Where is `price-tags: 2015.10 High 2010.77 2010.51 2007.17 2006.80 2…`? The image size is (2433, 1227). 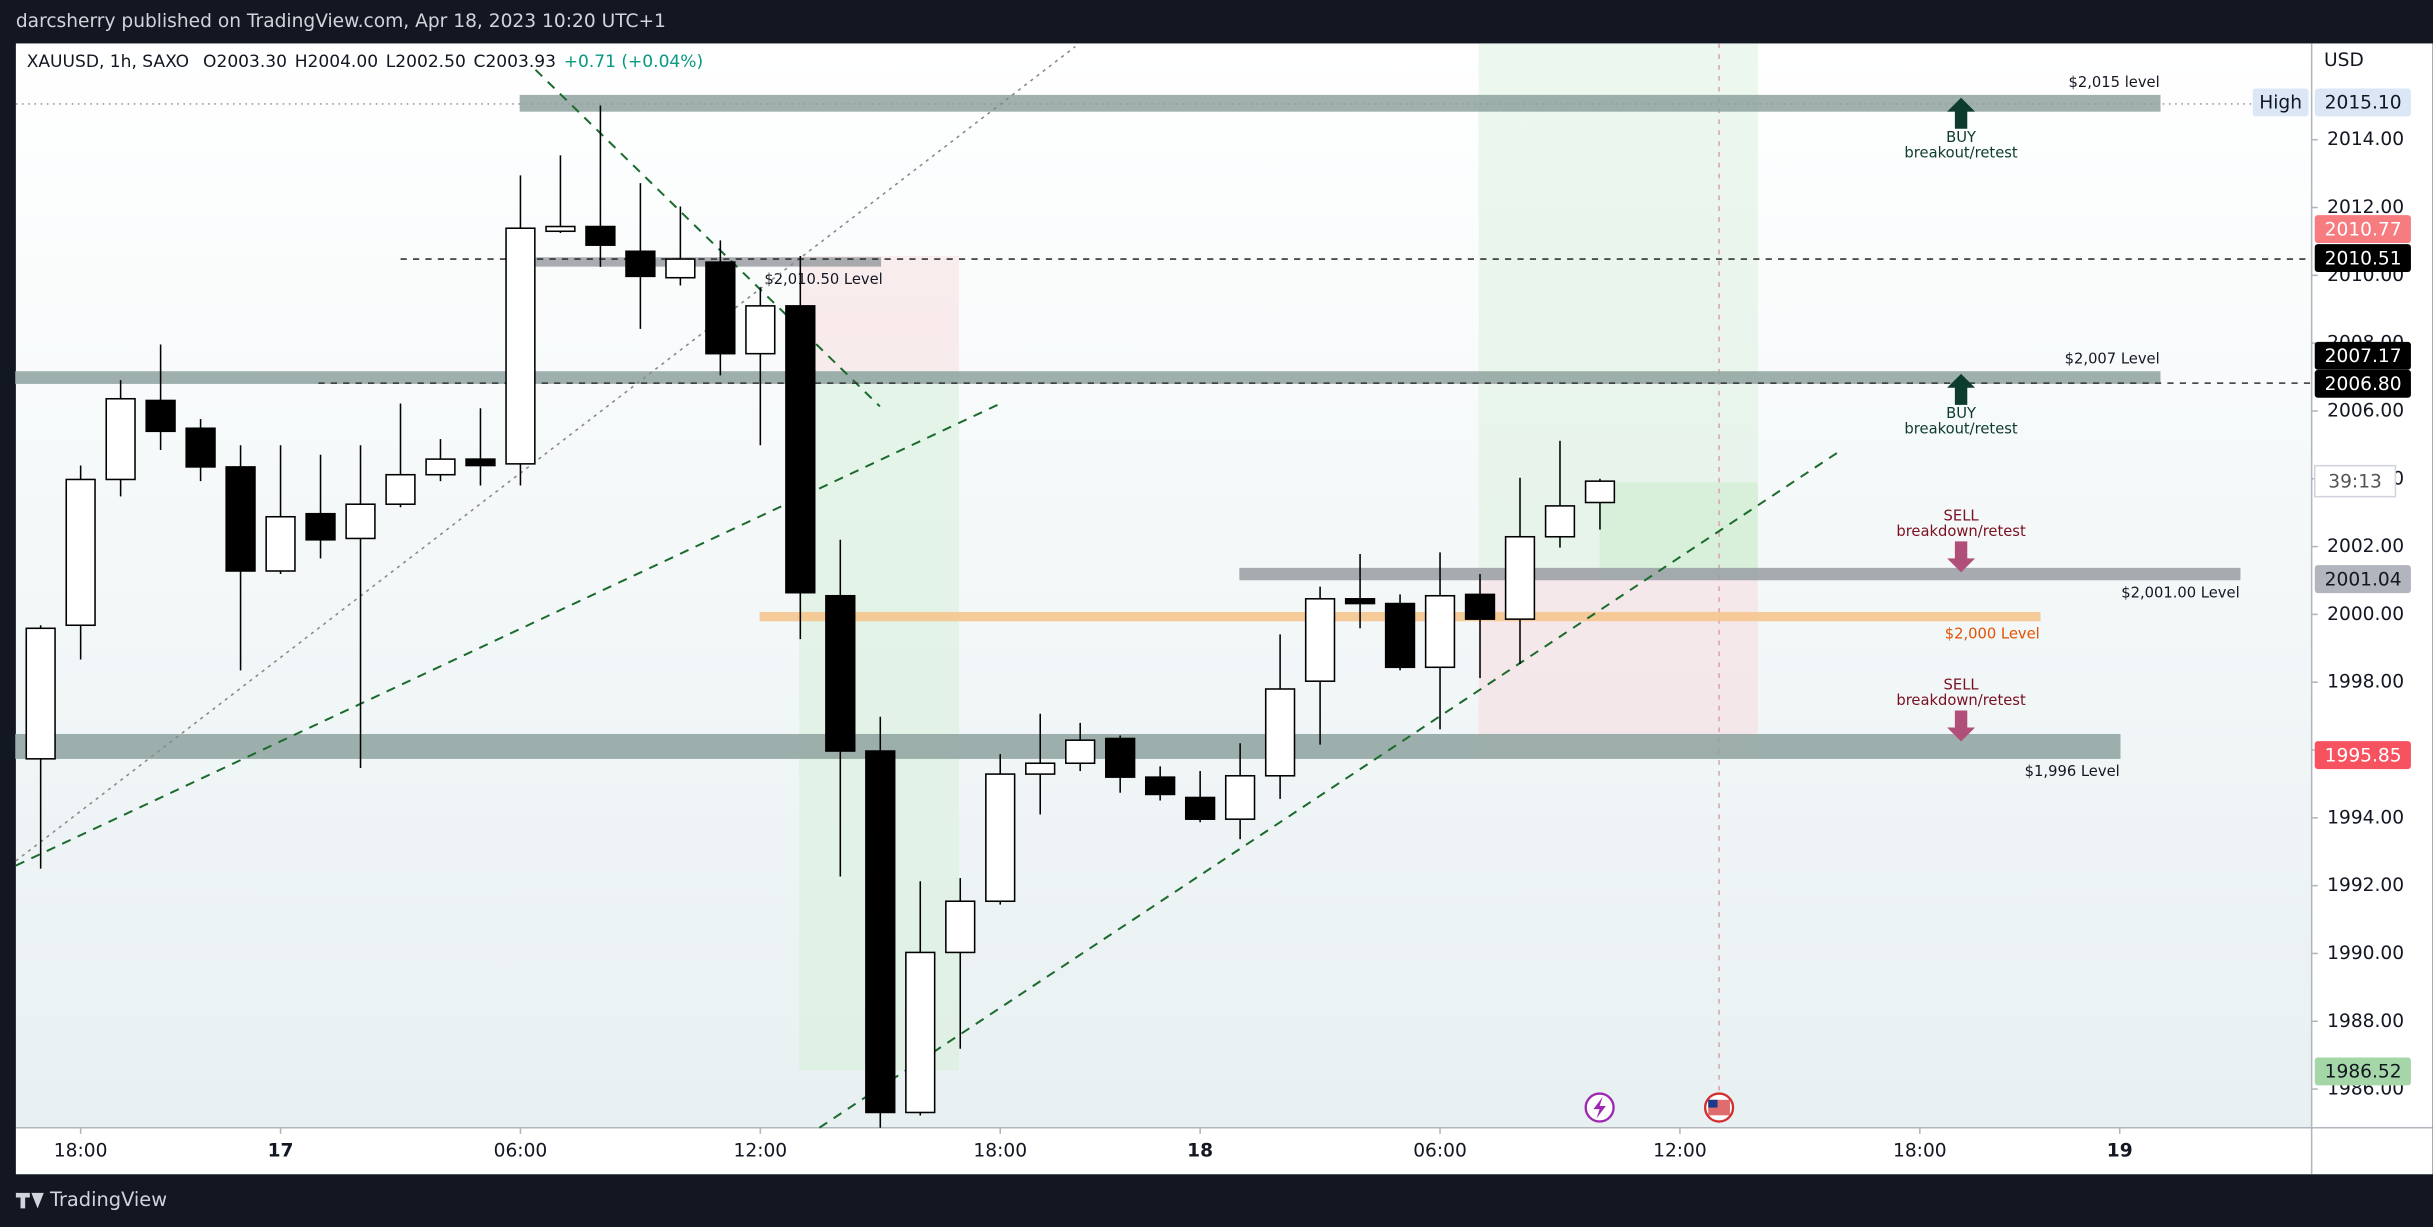 price-tags: 2015.10 High 2010.77 2010.51 2007.17 2006.80 2… is located at coordinates (2331, 587).